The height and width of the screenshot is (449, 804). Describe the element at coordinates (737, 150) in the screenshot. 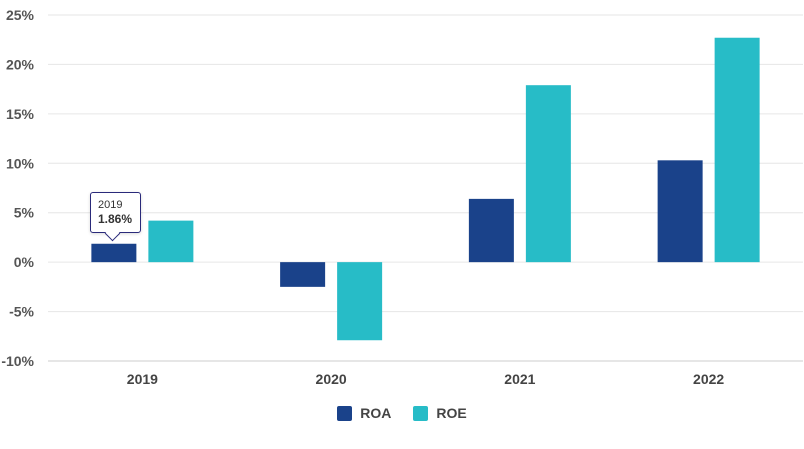

I see `bar-roe-2022` at that location.